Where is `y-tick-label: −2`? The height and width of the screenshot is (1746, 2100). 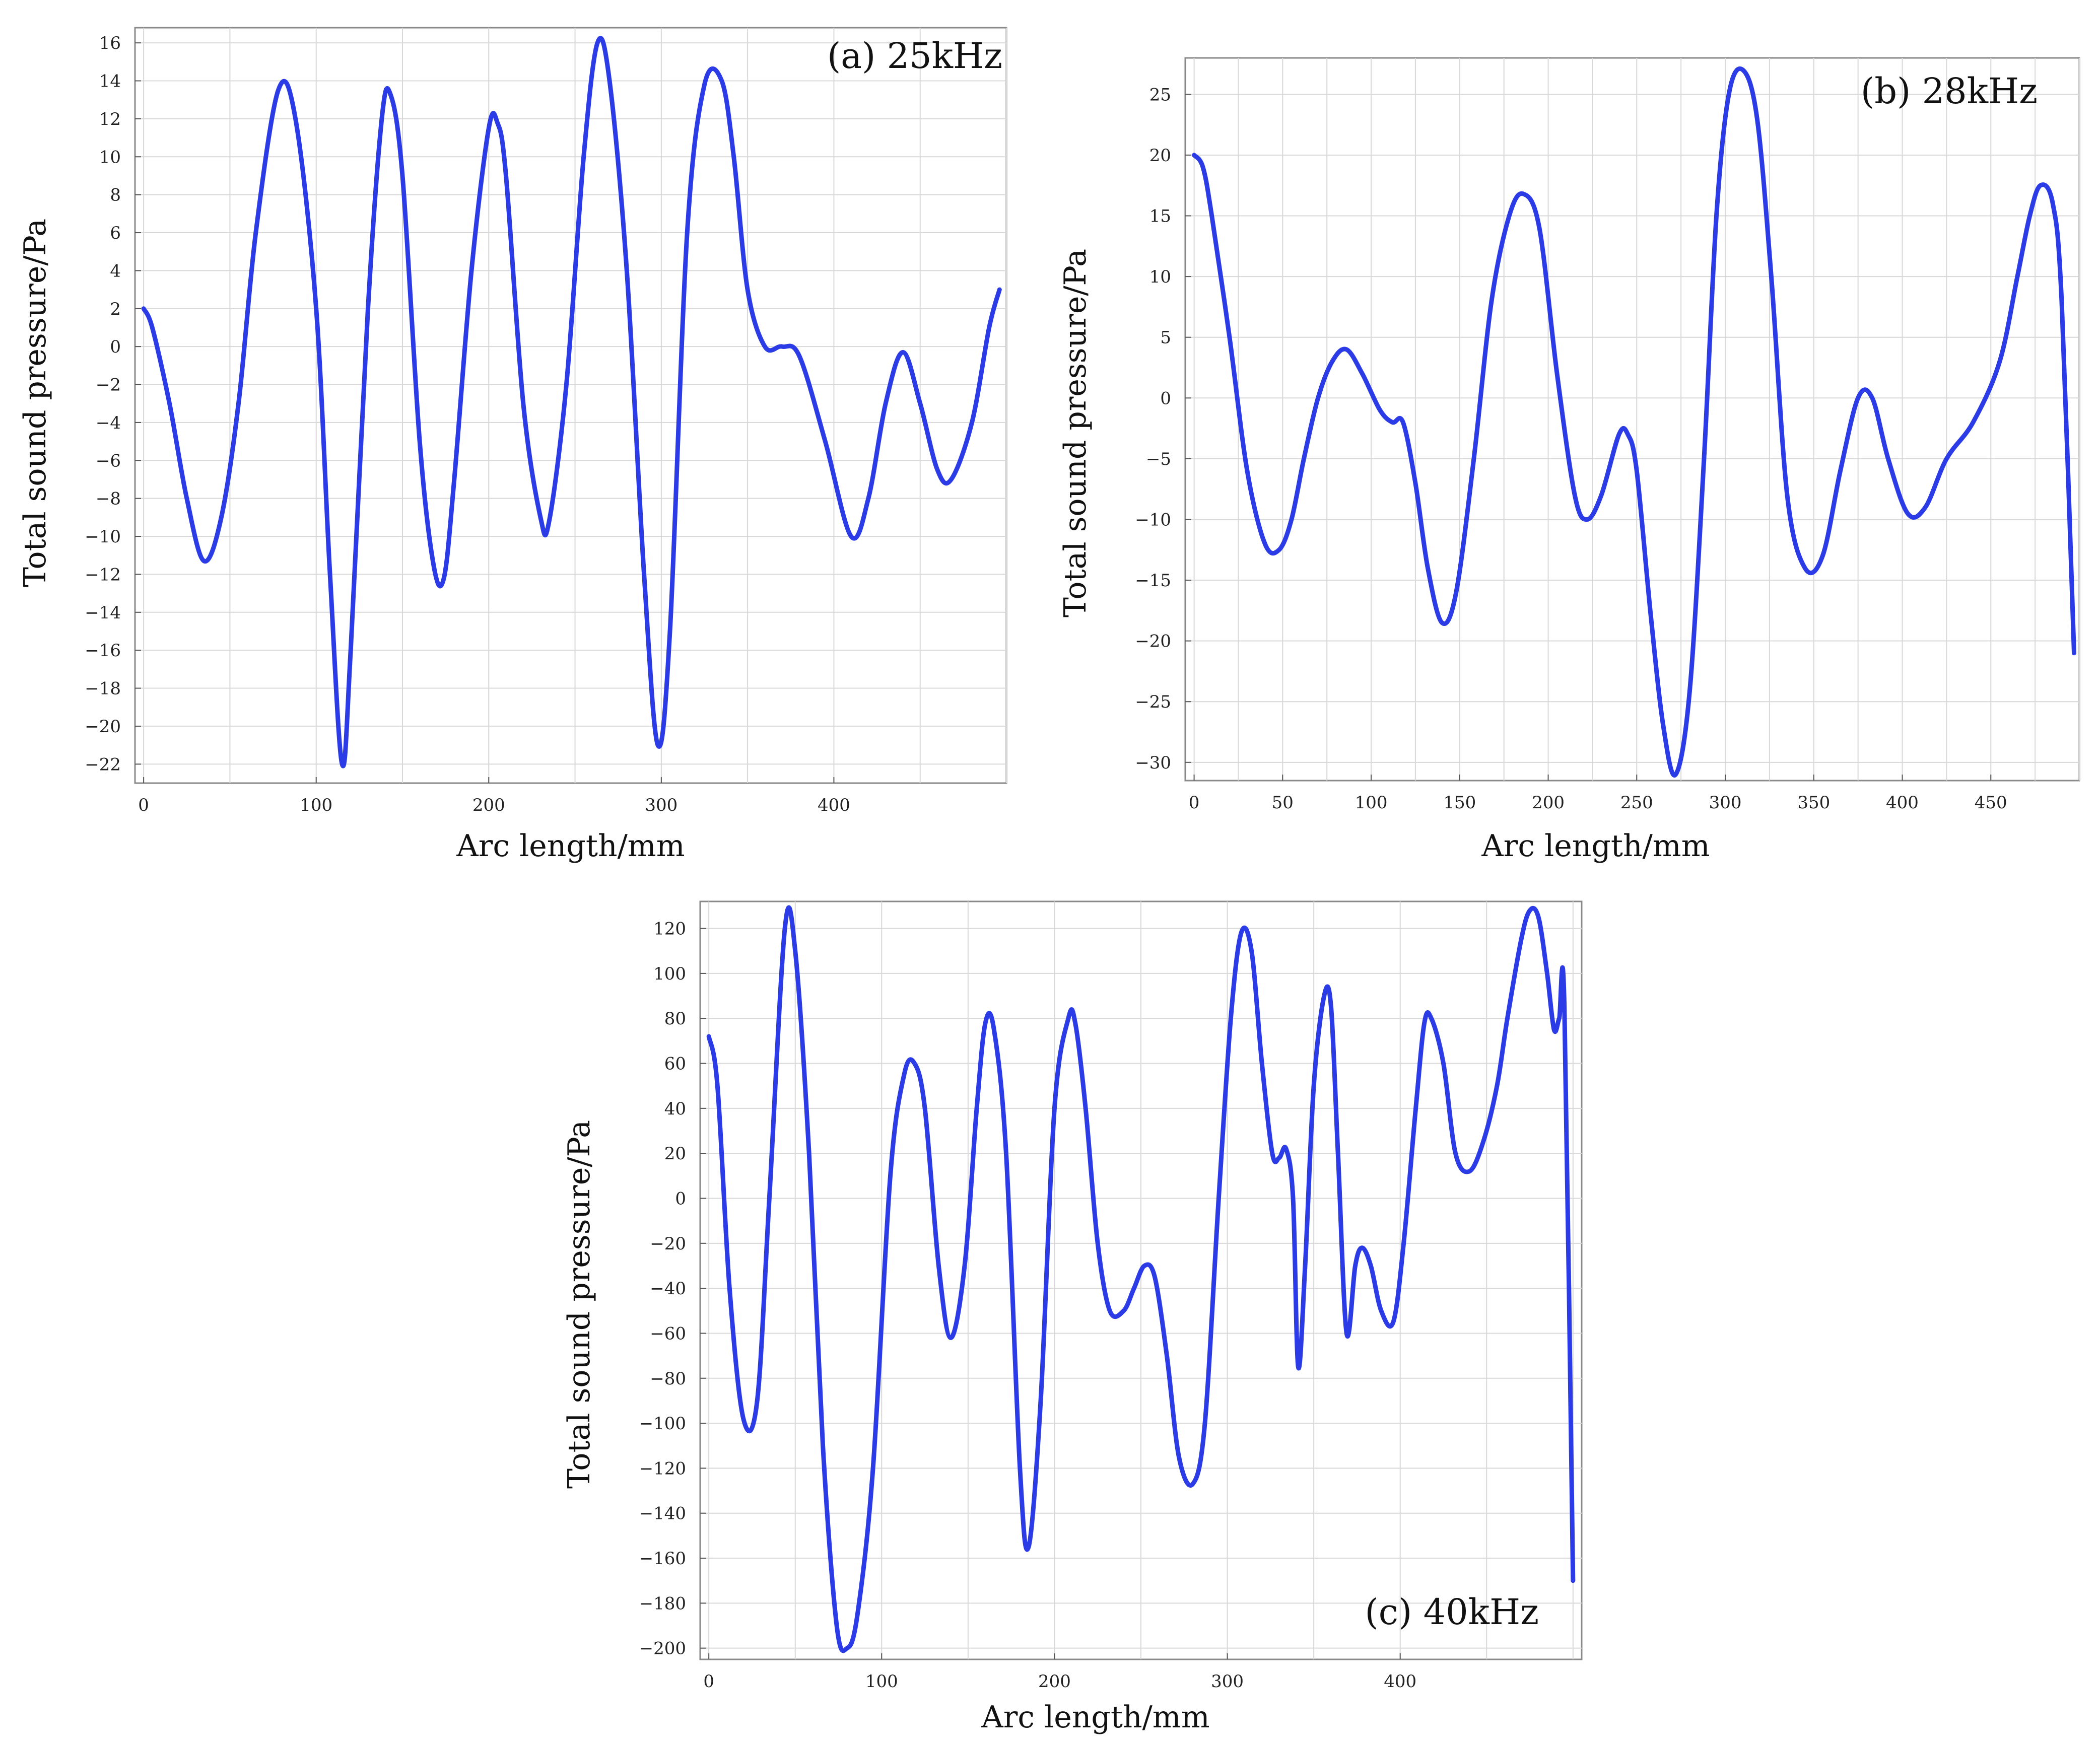
y-tick-label: −2 is located at coordinates (109, 385).